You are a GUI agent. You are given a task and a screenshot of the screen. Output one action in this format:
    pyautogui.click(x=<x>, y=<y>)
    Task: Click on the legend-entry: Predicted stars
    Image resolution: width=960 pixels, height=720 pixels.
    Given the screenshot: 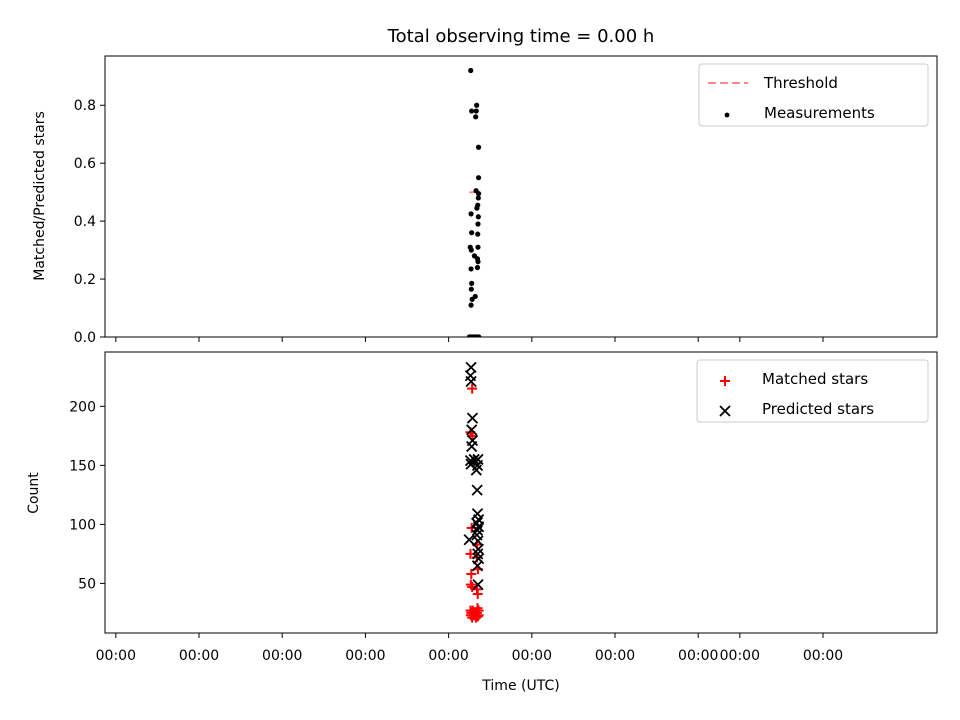 What is the action you would take?
    pyautogui.click(x=796, y=409)
    